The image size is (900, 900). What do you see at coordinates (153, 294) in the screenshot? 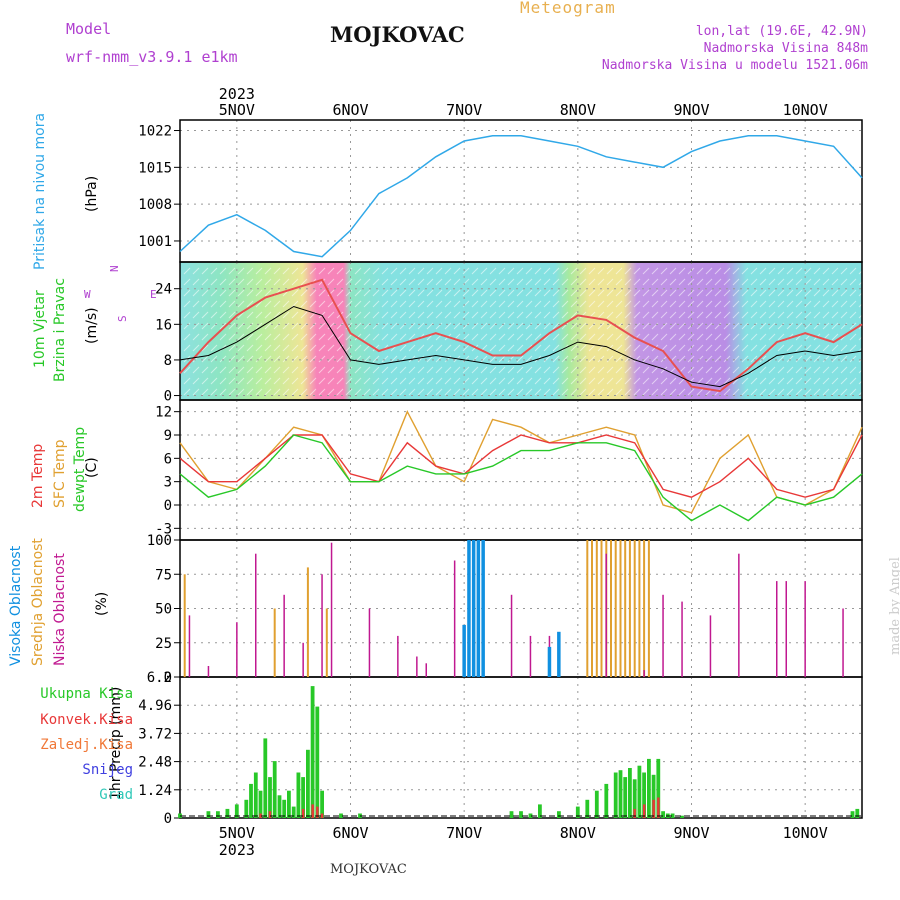
I see `compass-e: E` at bounding box center [153, 294].